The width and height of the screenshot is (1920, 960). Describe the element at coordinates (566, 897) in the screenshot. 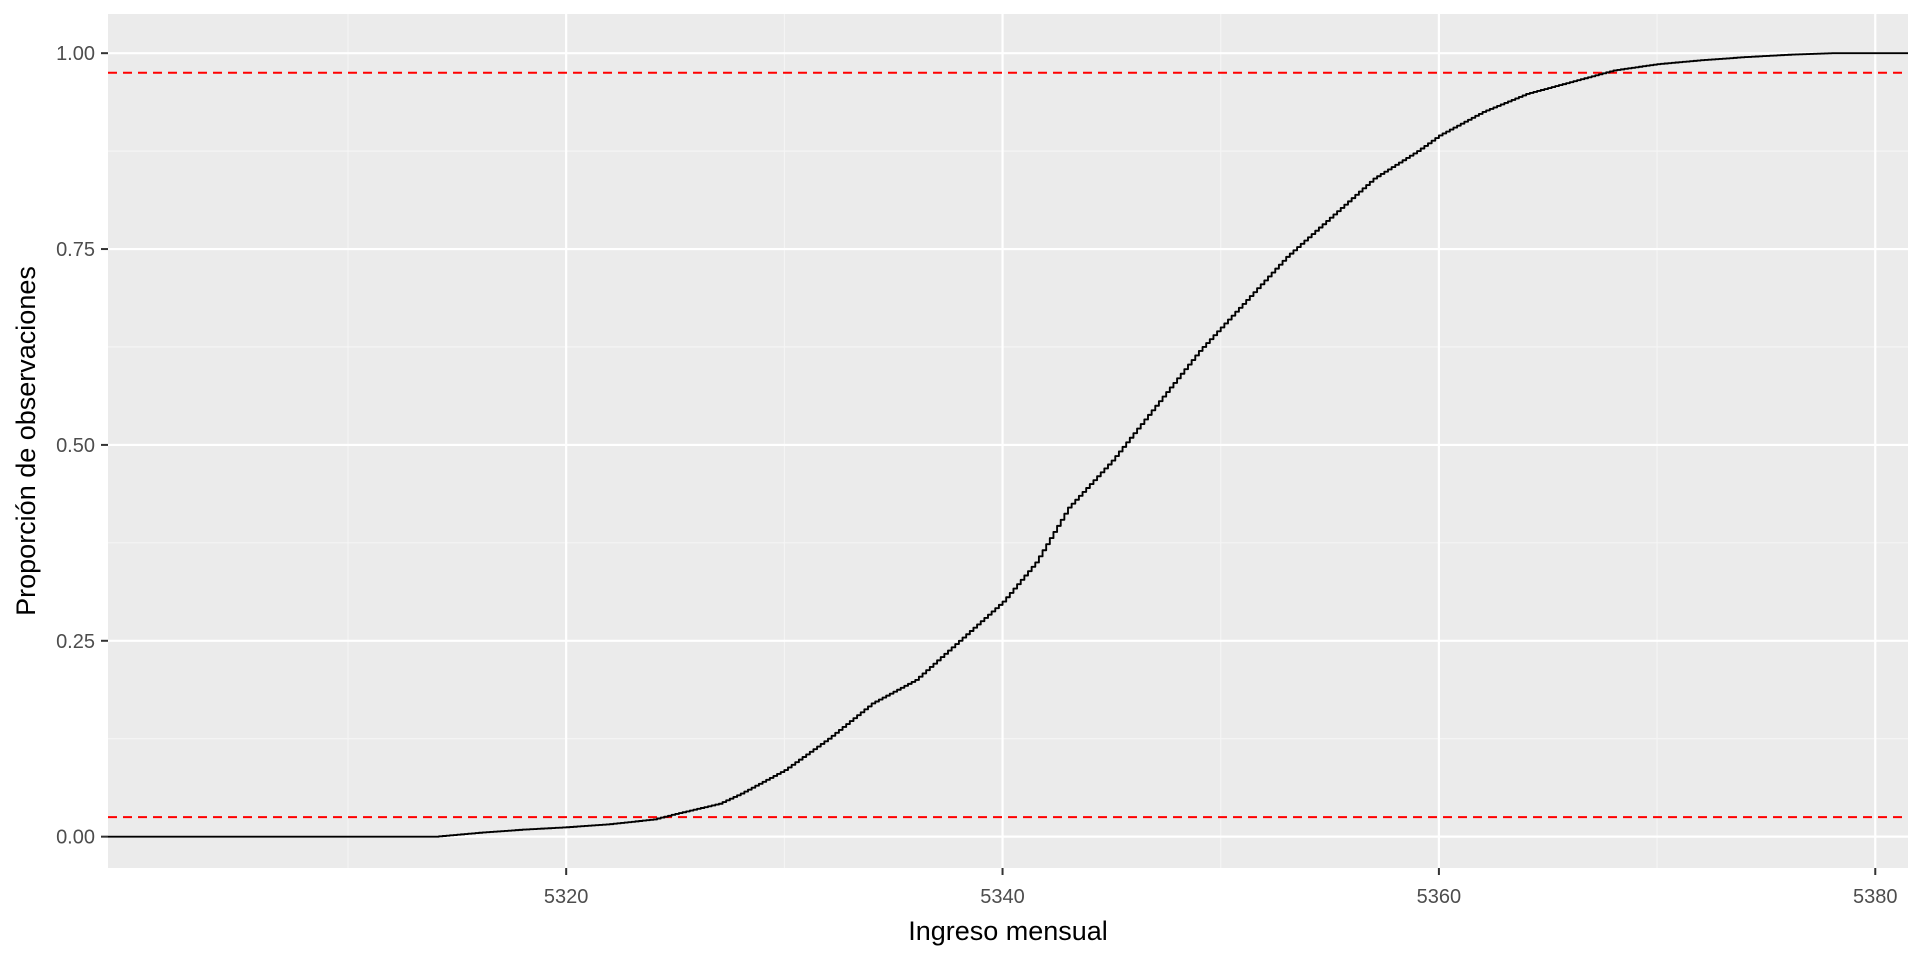

I see `x-tick-label: 5320` at that location.